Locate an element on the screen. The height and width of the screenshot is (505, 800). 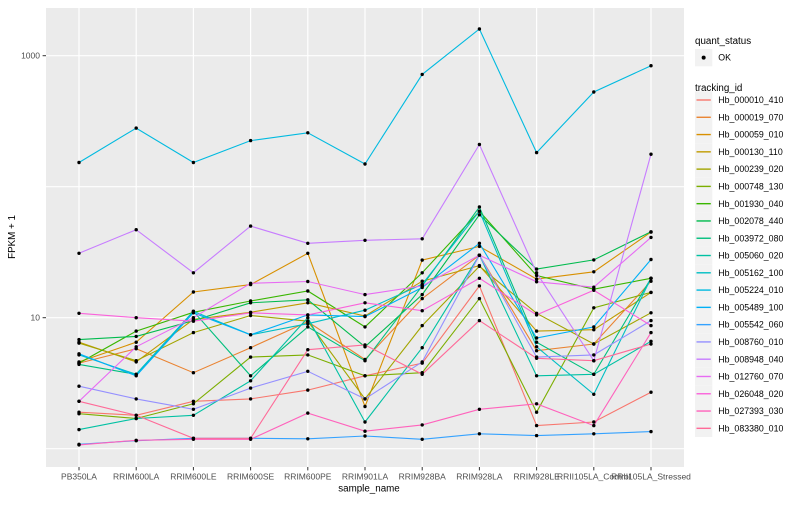
legend-point-marker is located at coordinates (703, 57).